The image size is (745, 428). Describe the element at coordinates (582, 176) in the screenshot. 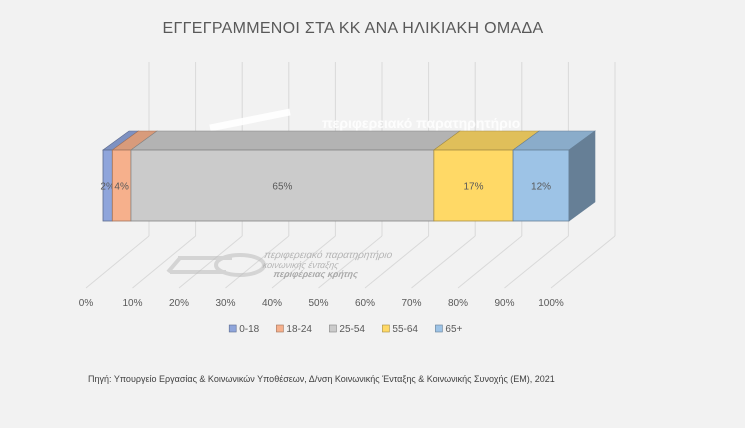

I see `bar-segment-side-65+` at that location.